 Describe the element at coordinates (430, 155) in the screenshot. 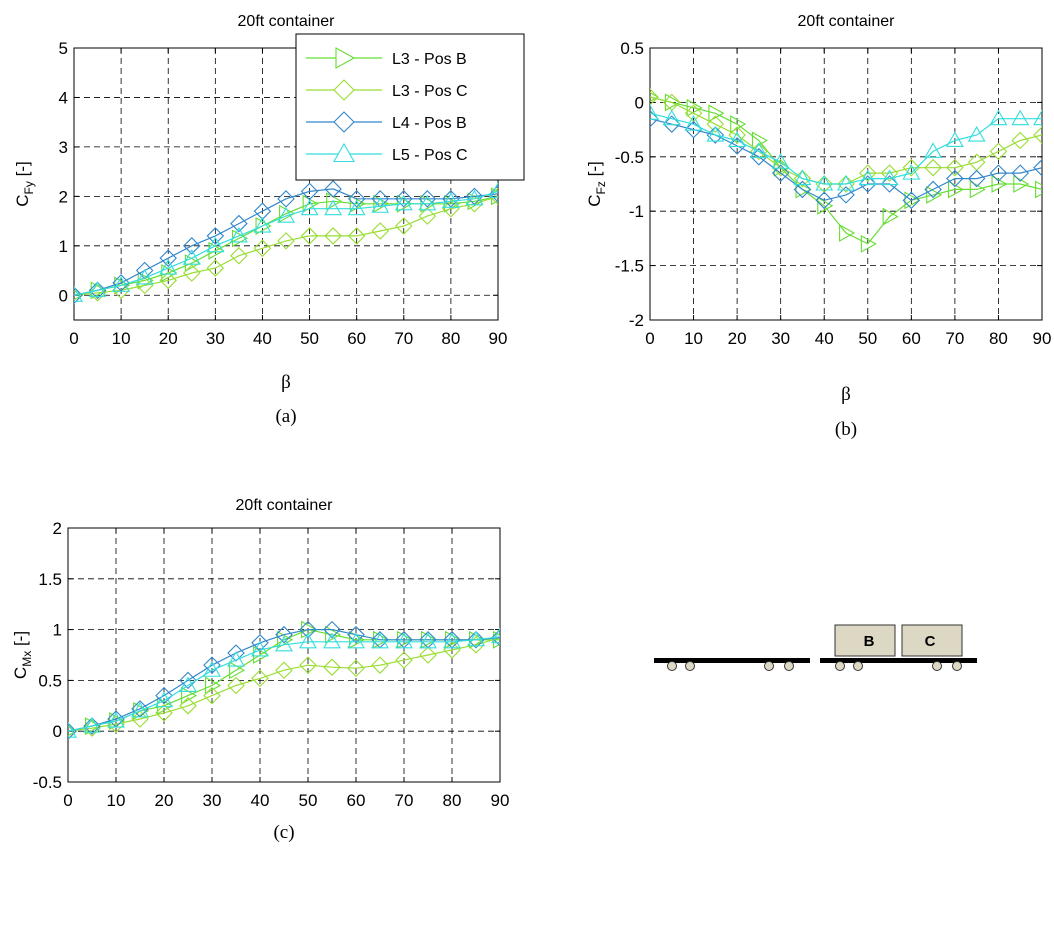

I see `legend-entry: L5 - Pos C` at that location.